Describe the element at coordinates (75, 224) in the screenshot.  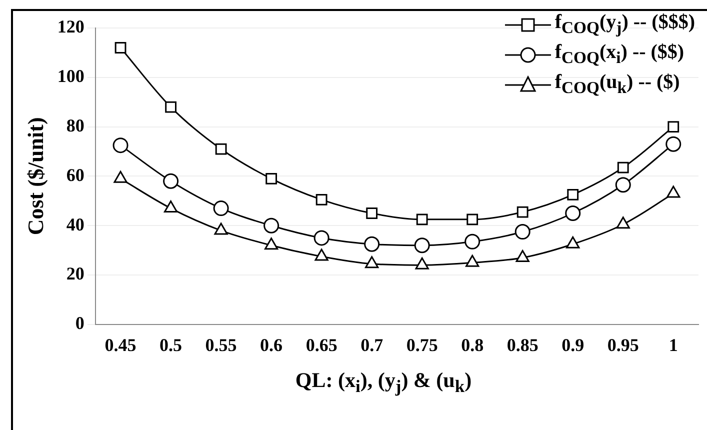
I see `y-tick-label: 40` at that location.